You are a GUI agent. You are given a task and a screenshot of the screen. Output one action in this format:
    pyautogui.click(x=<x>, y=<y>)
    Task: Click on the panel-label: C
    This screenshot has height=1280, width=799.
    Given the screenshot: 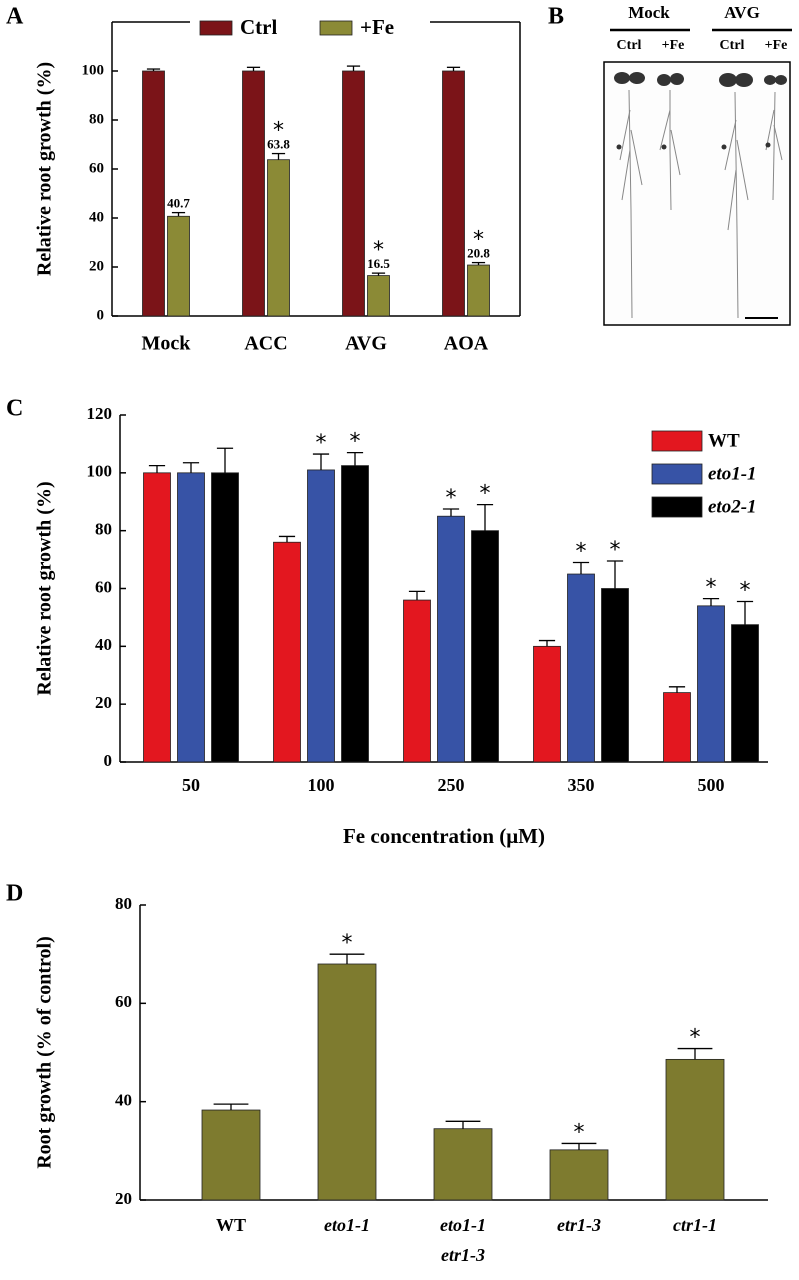 What is the action you would take?
    pyautogui.click(x=14, y=409)
    